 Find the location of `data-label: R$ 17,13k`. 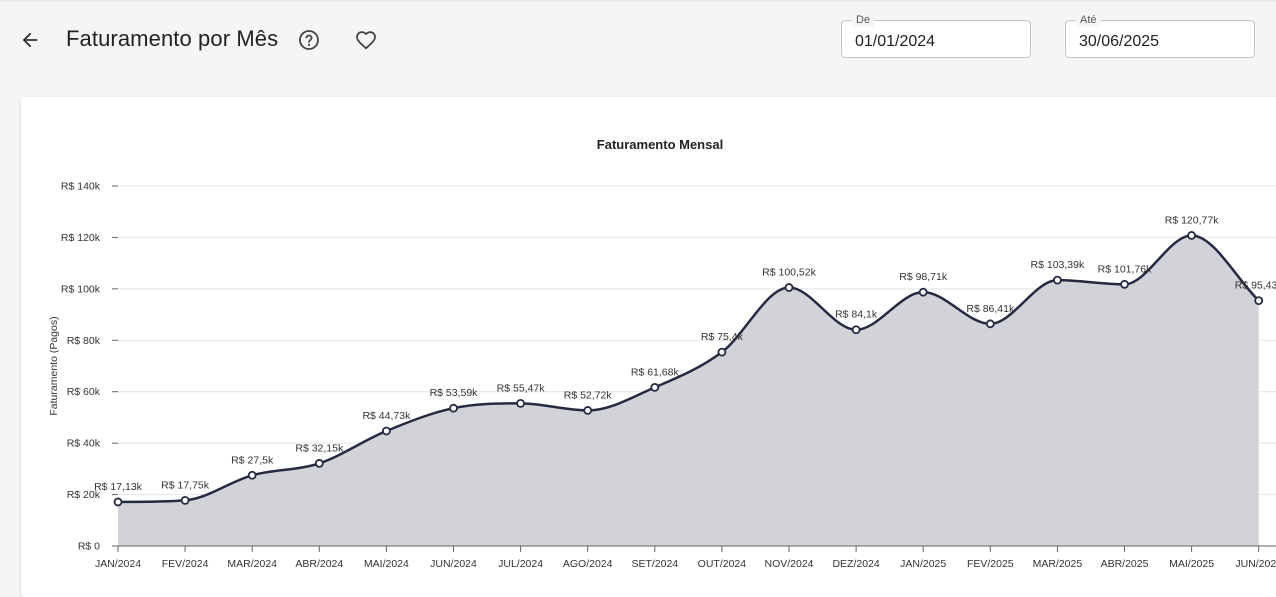

data-label: R$ 17,13k is located at coordinates (118, 487).